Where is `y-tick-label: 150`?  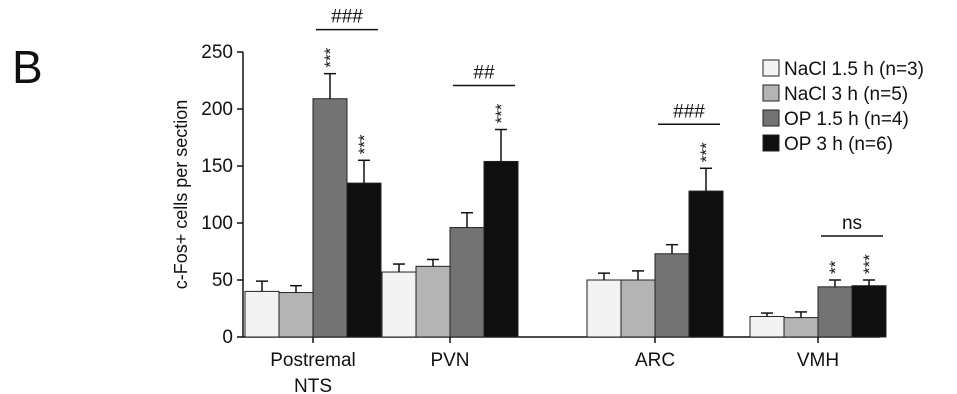 y-tick-label: 150 is located at coordinates (217, 166).